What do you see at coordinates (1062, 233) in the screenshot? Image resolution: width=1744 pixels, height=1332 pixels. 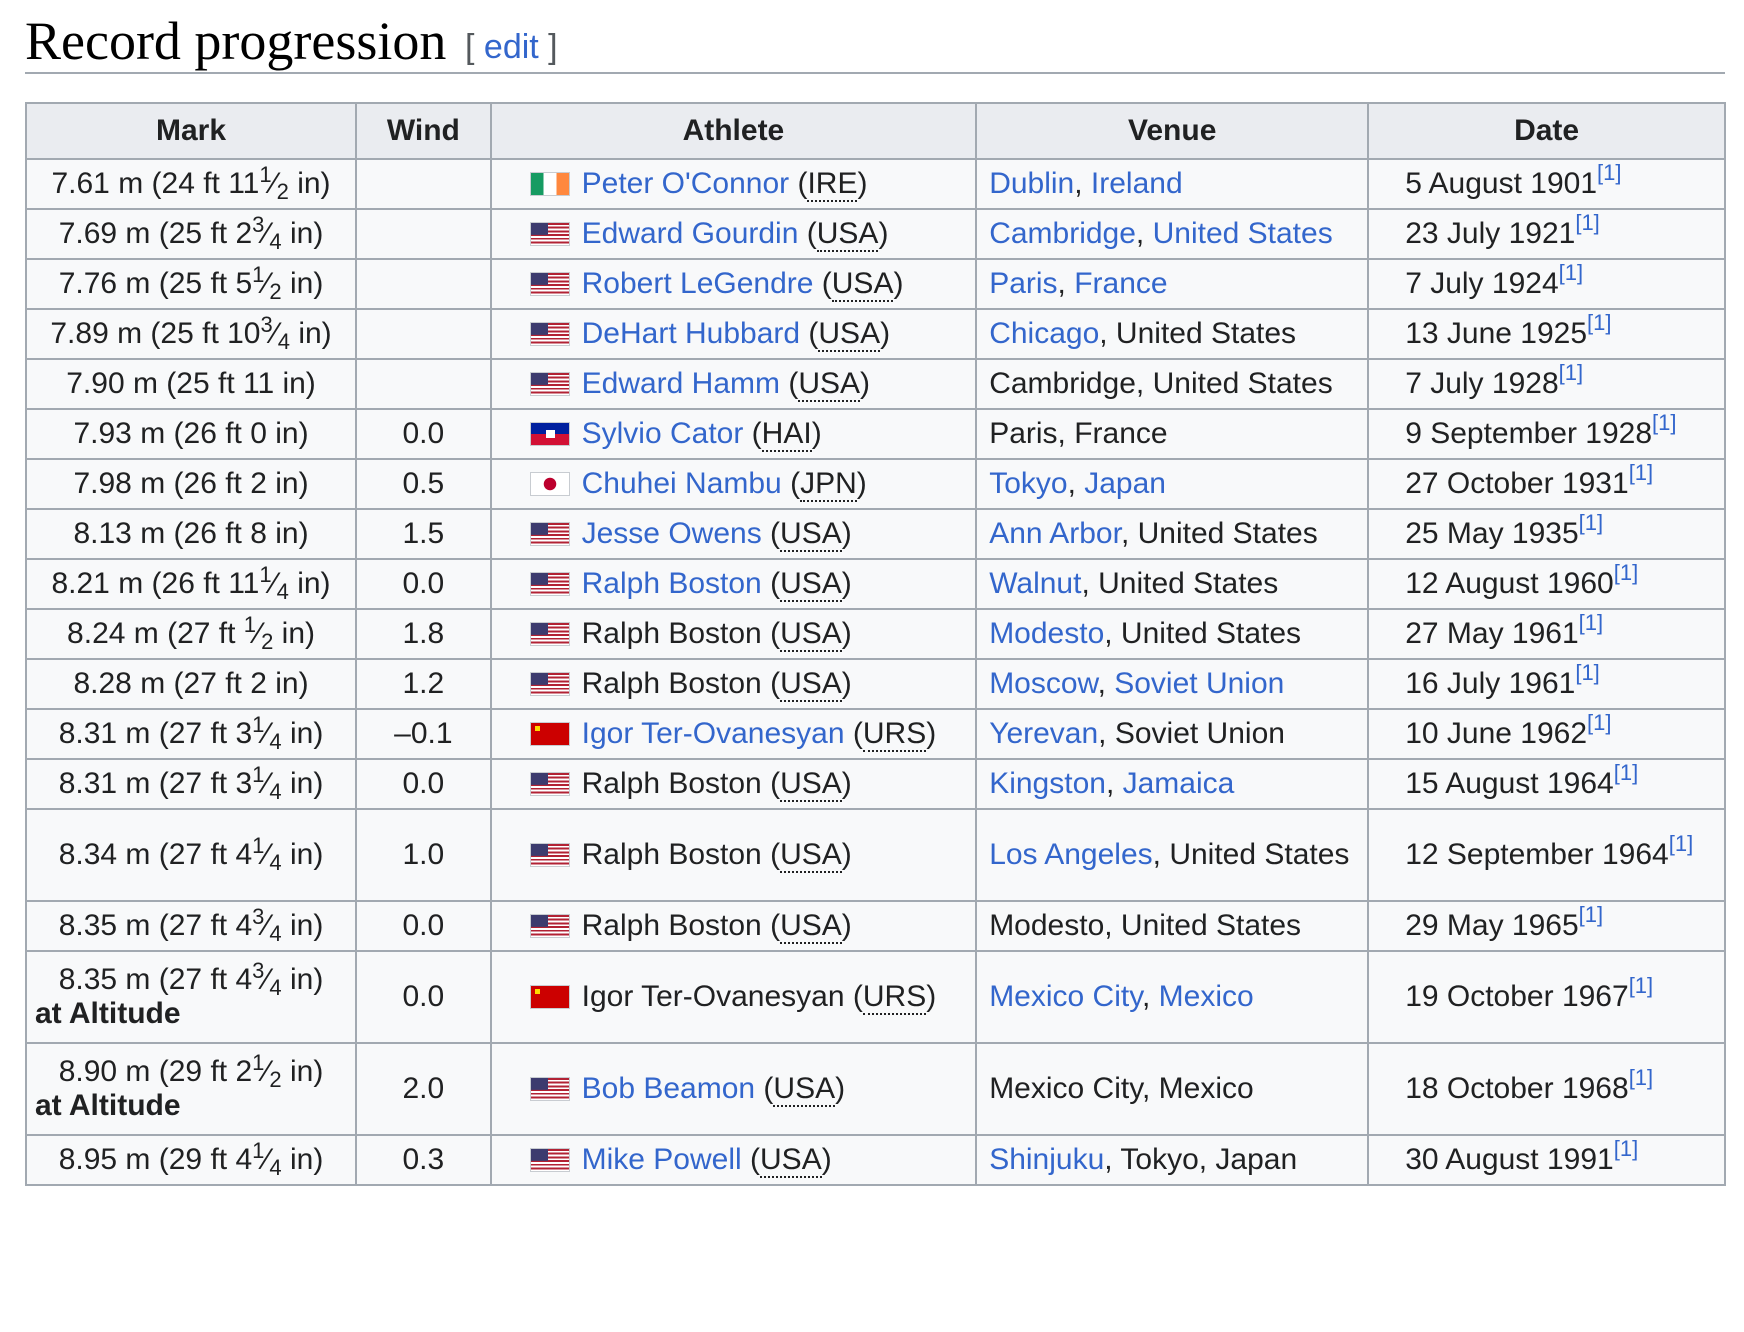 I see `venue-link: Cambridge` at bounding box center [1062, 233].